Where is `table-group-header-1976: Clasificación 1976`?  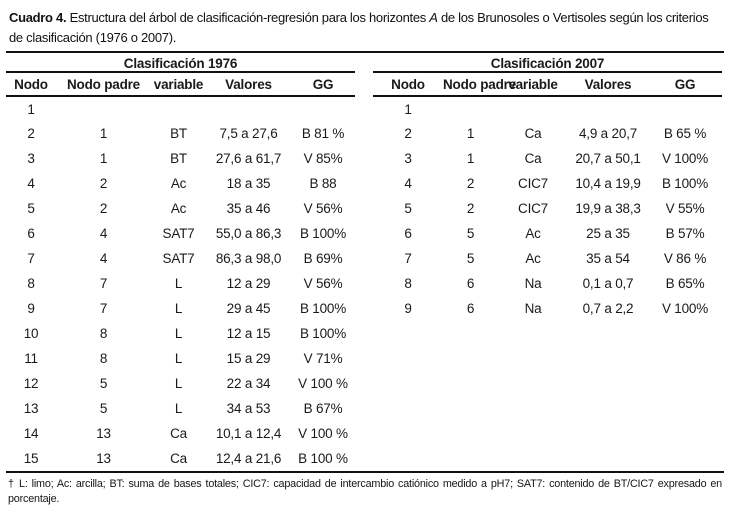
table-group-header-1976: Clasificación 1976 is located at coordinates (180, 63).